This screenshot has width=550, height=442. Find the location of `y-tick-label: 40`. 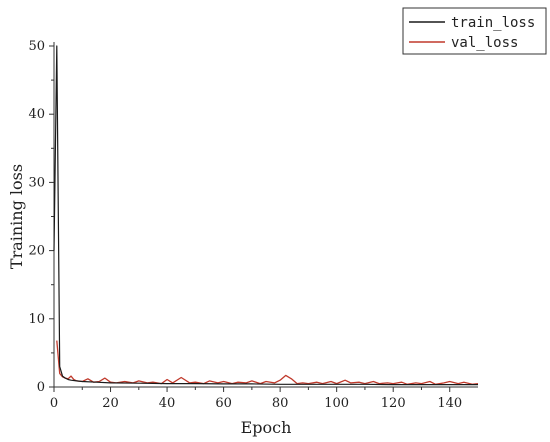

y-tick-label: 40 is located at coordinates (36, 114).